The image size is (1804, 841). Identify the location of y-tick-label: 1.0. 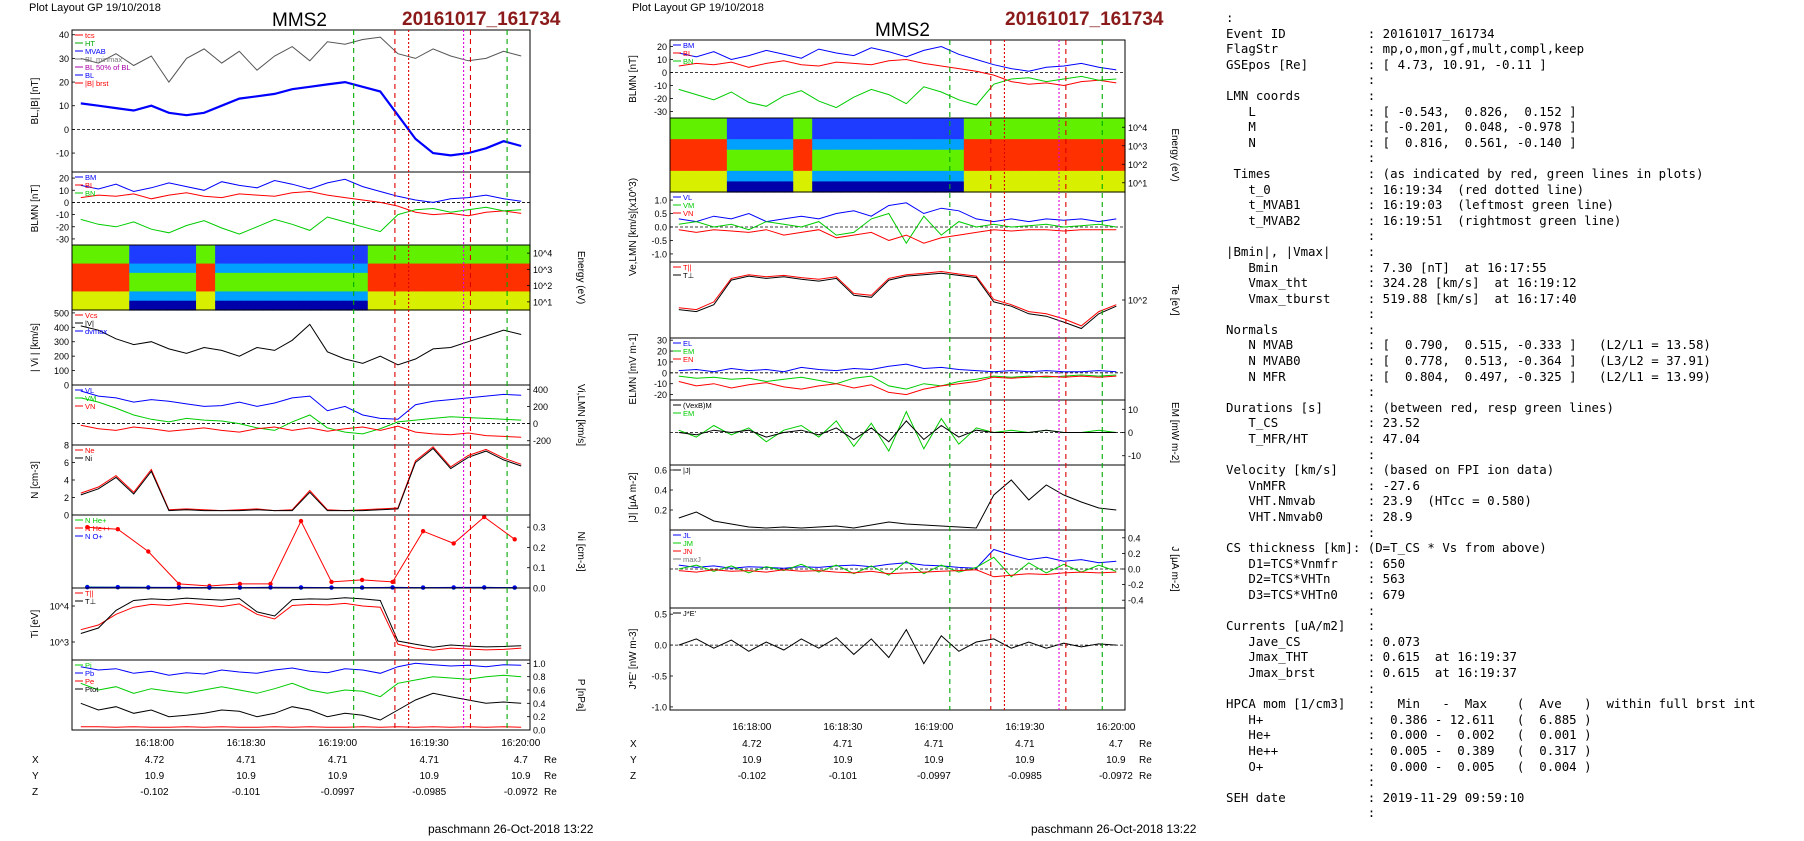
(660, 201).